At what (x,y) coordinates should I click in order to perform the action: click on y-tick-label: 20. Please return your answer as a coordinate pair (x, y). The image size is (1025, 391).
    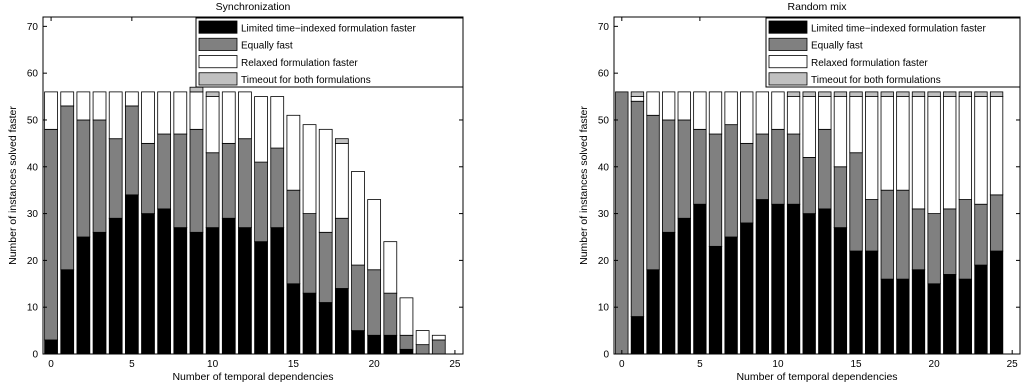
    Looking at the image, I should click on (604, 261).